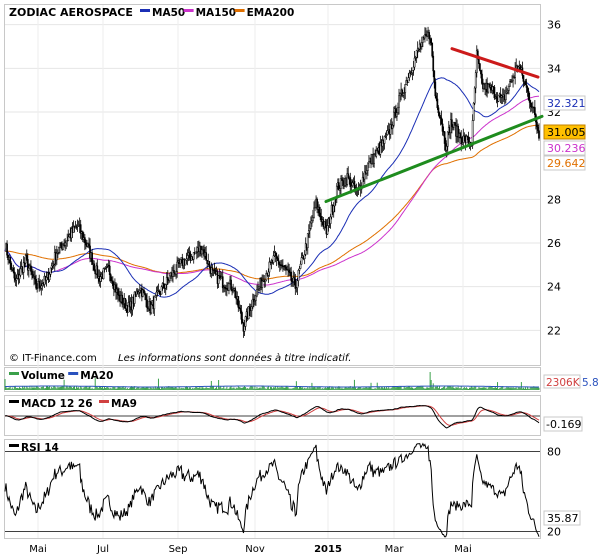 Image resolution: width=599 pixels, height=558 pixels. What do you see at coordinates (272, 381) in the screenshot?
I see `volume-bars` at bounding box center [272, 381].